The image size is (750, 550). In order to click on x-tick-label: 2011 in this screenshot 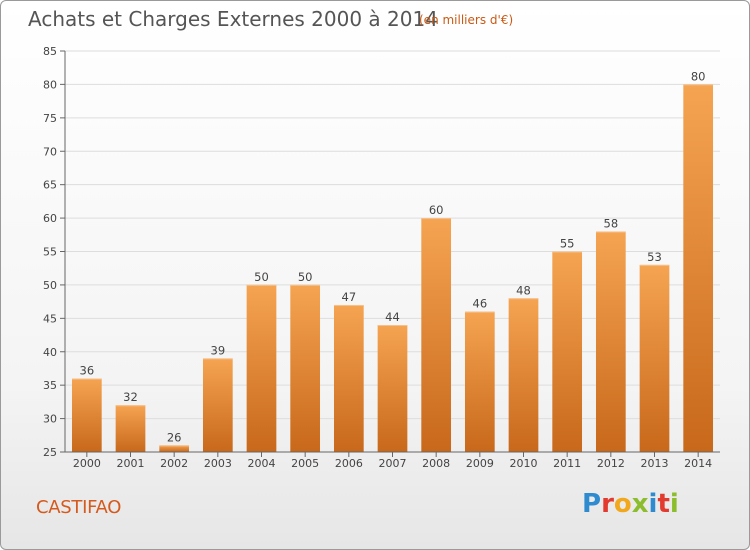, I will do `click(567, 463)`.